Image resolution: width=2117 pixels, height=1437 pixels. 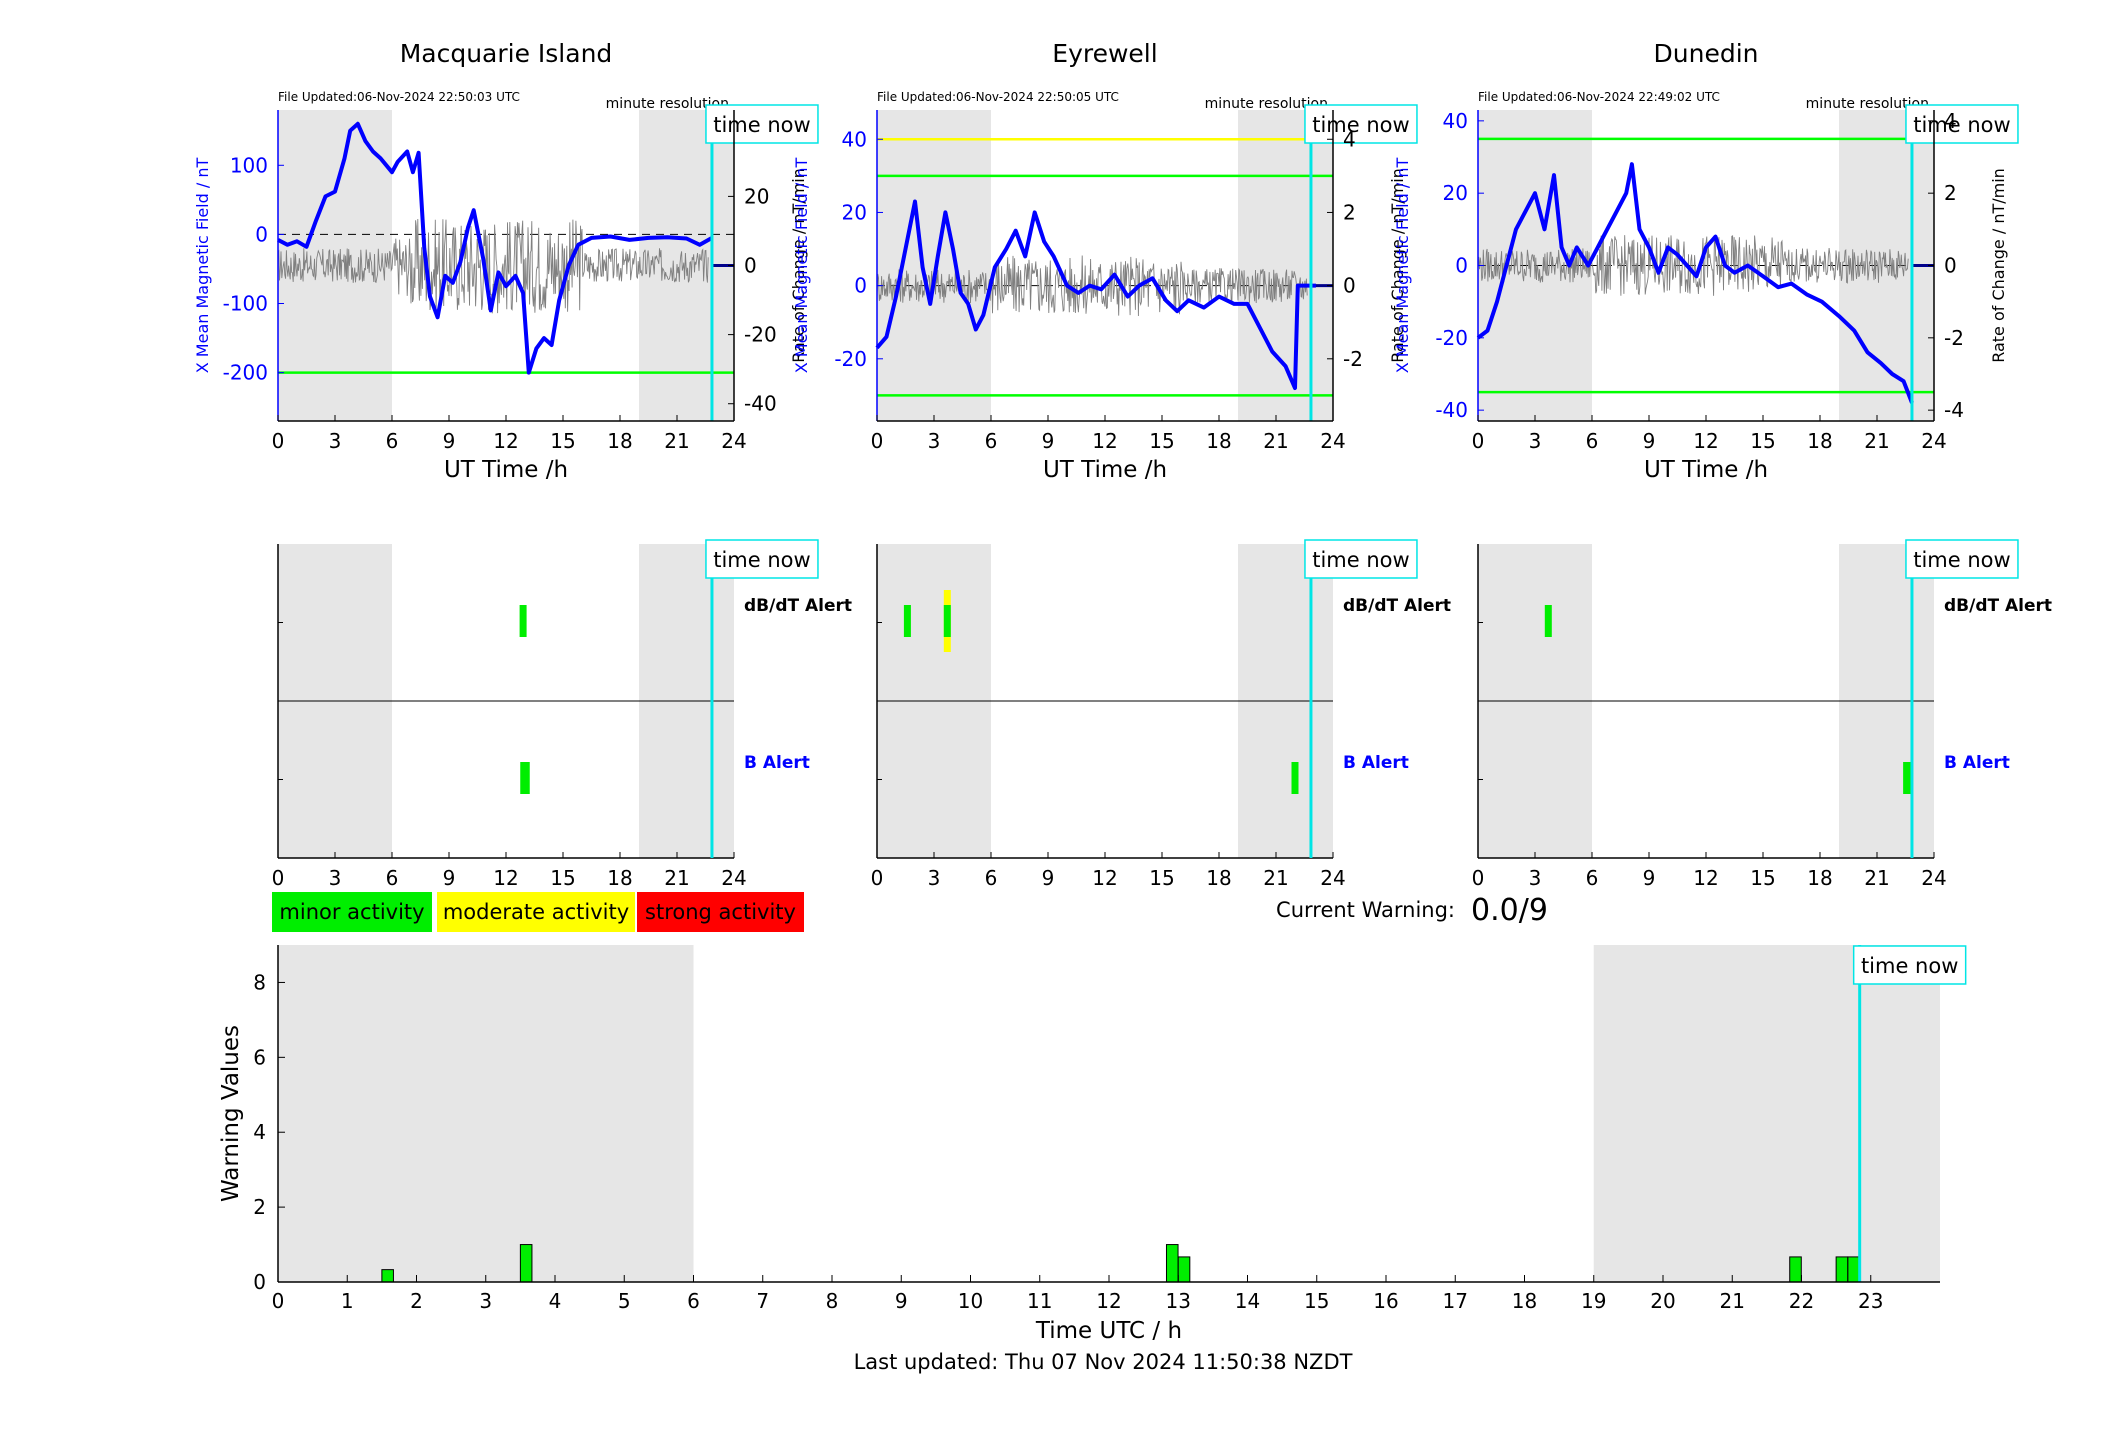 I want to click on dunedin-x-tick-label: 18, so click(x=1819, y=441).